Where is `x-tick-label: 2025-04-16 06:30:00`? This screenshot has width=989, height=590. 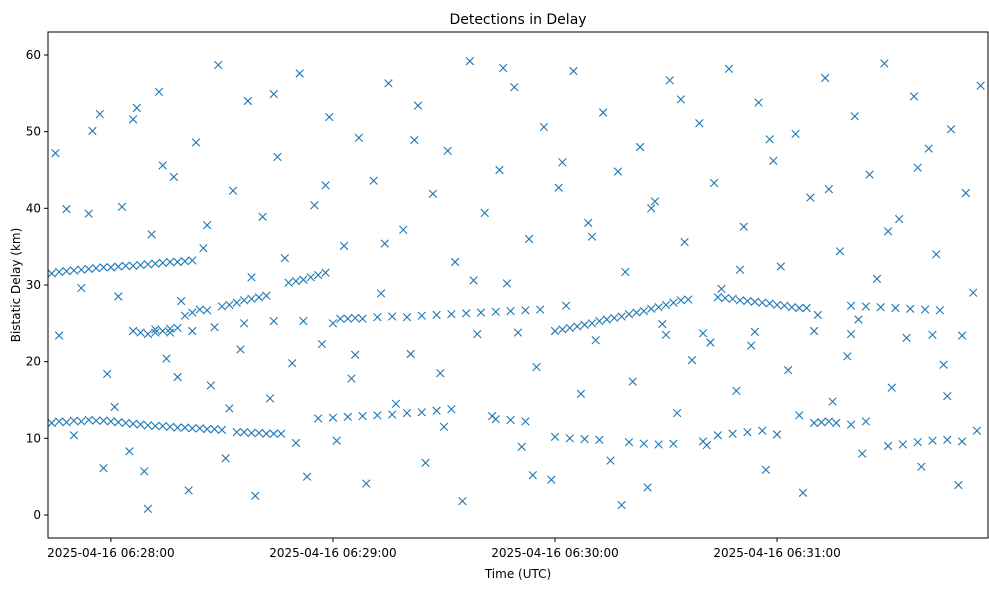 x-tick-label: 2025-04-16 06:30:00 is located at coordinates (554, 553).